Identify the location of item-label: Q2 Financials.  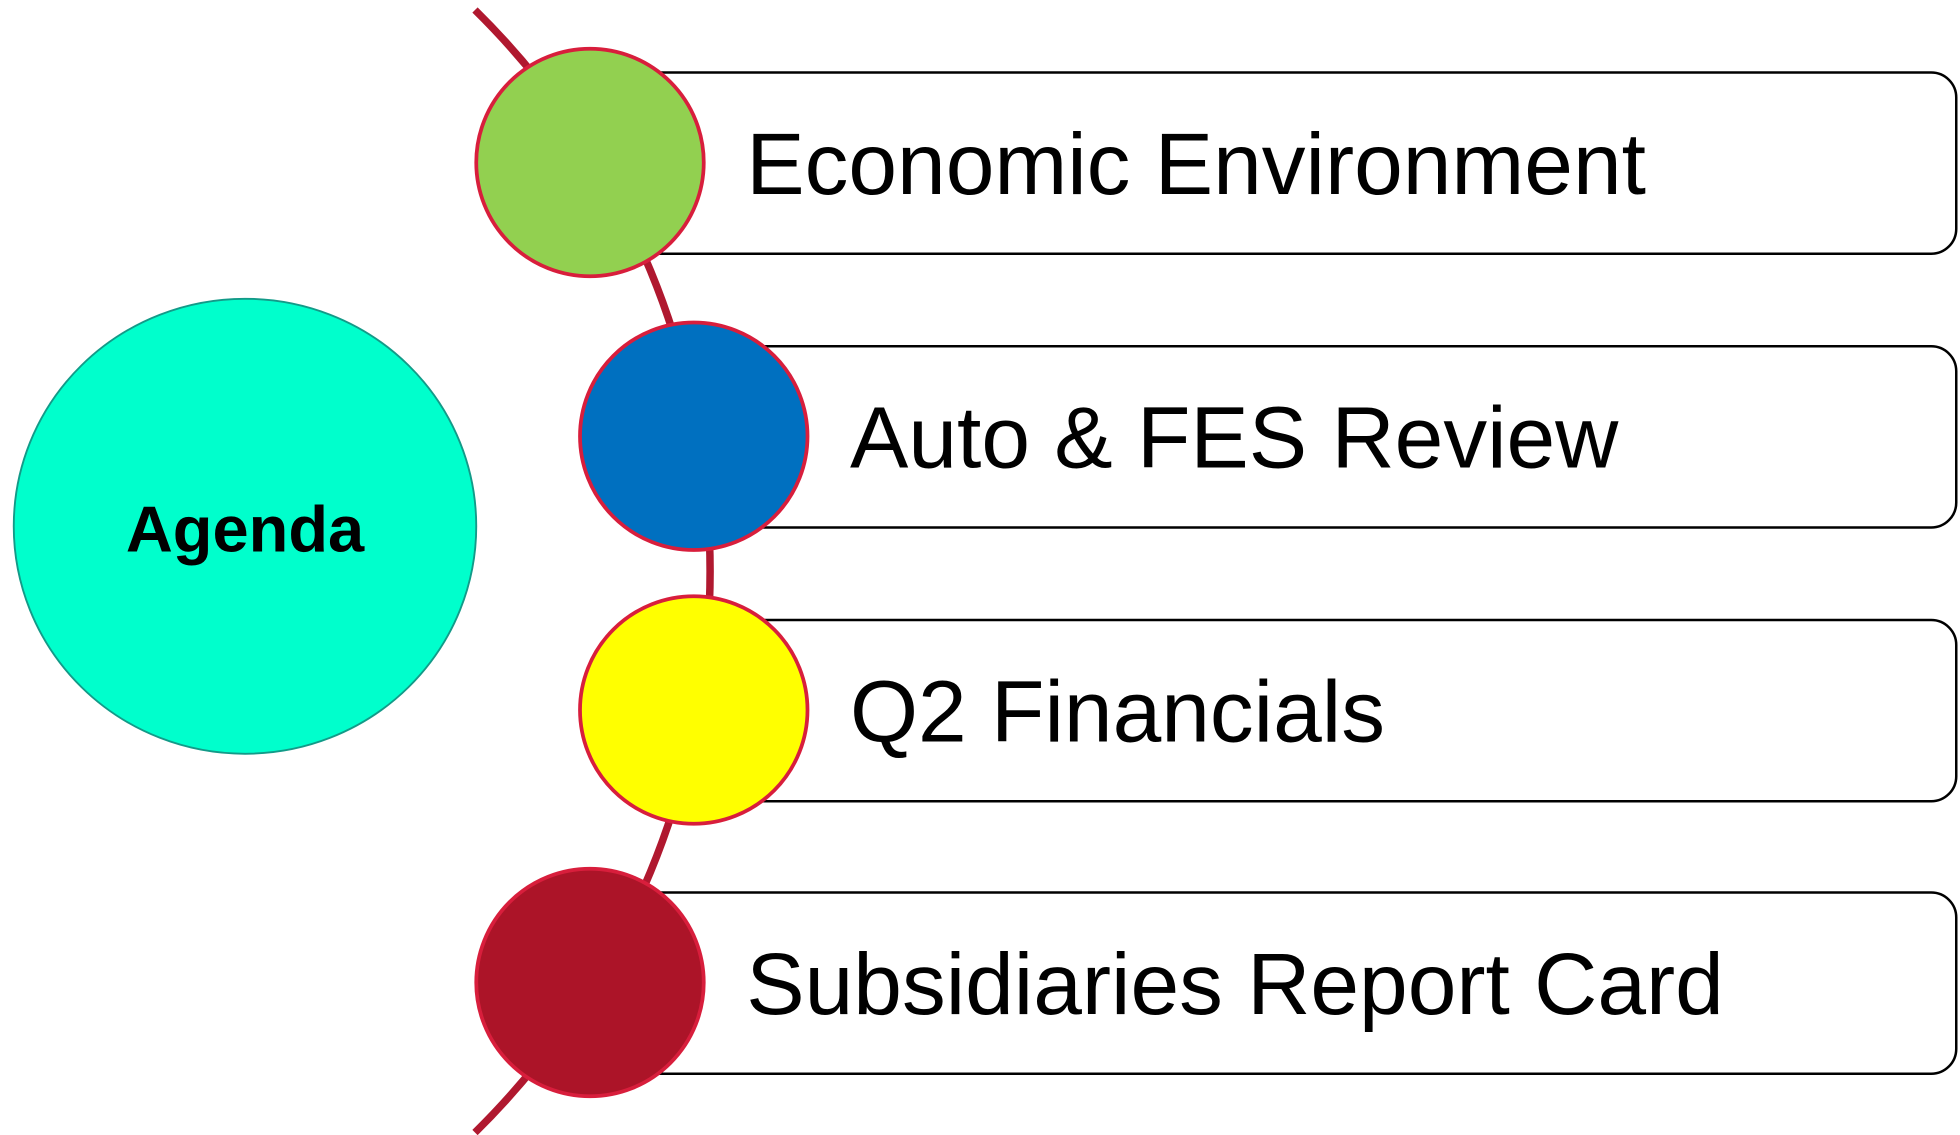
(1117, 711).